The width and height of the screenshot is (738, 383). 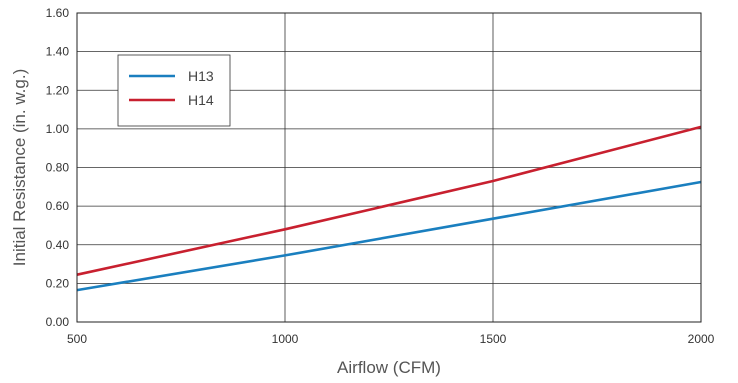 I want to click on legend-box, so click(x=174, y=90).